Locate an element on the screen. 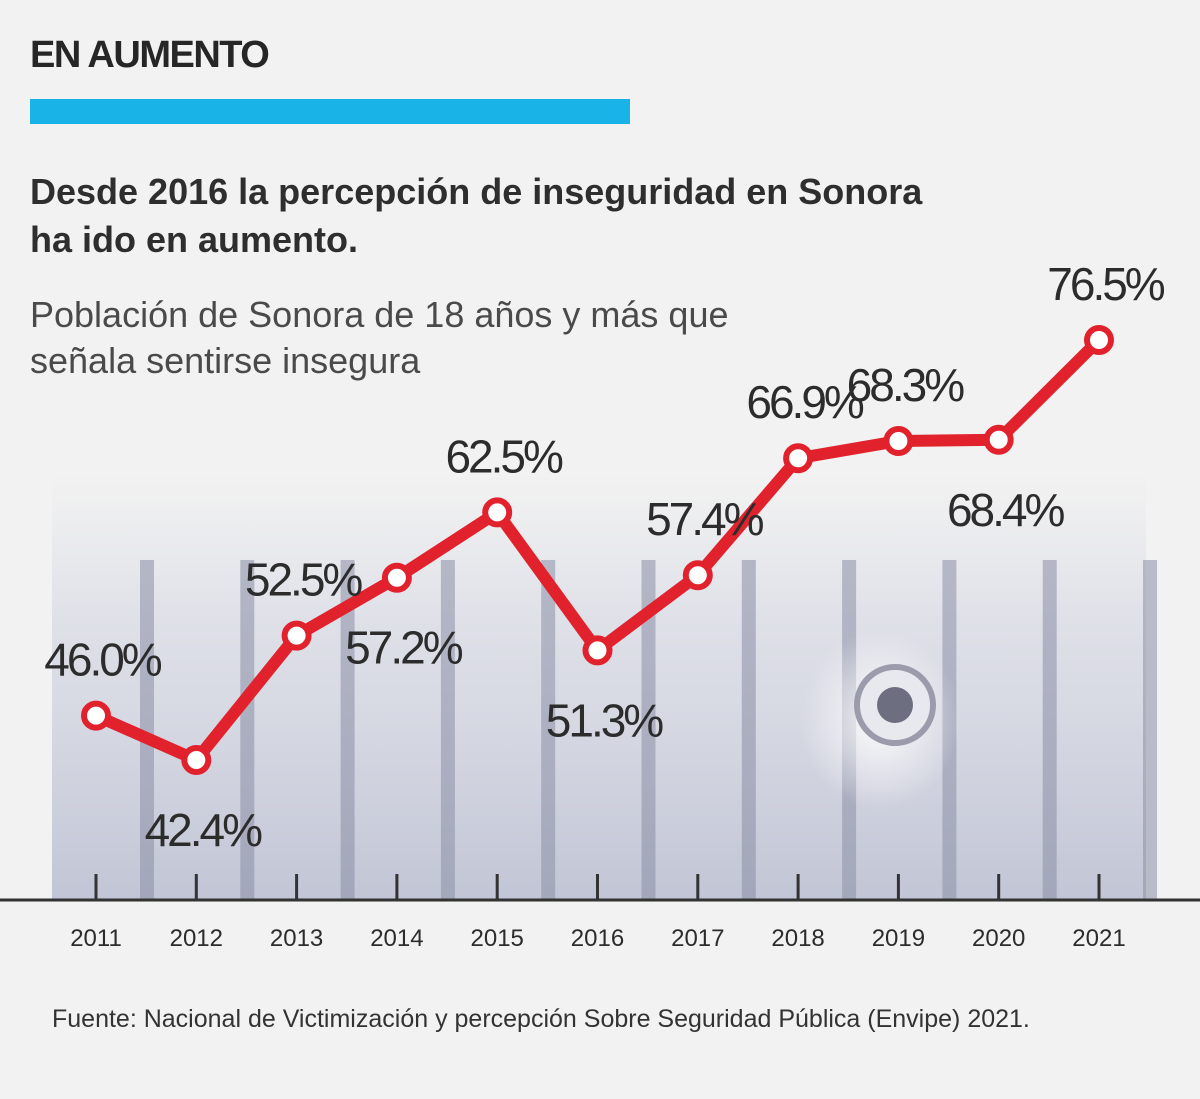  data-label: 68.3% is located at coordinates (906, 385).